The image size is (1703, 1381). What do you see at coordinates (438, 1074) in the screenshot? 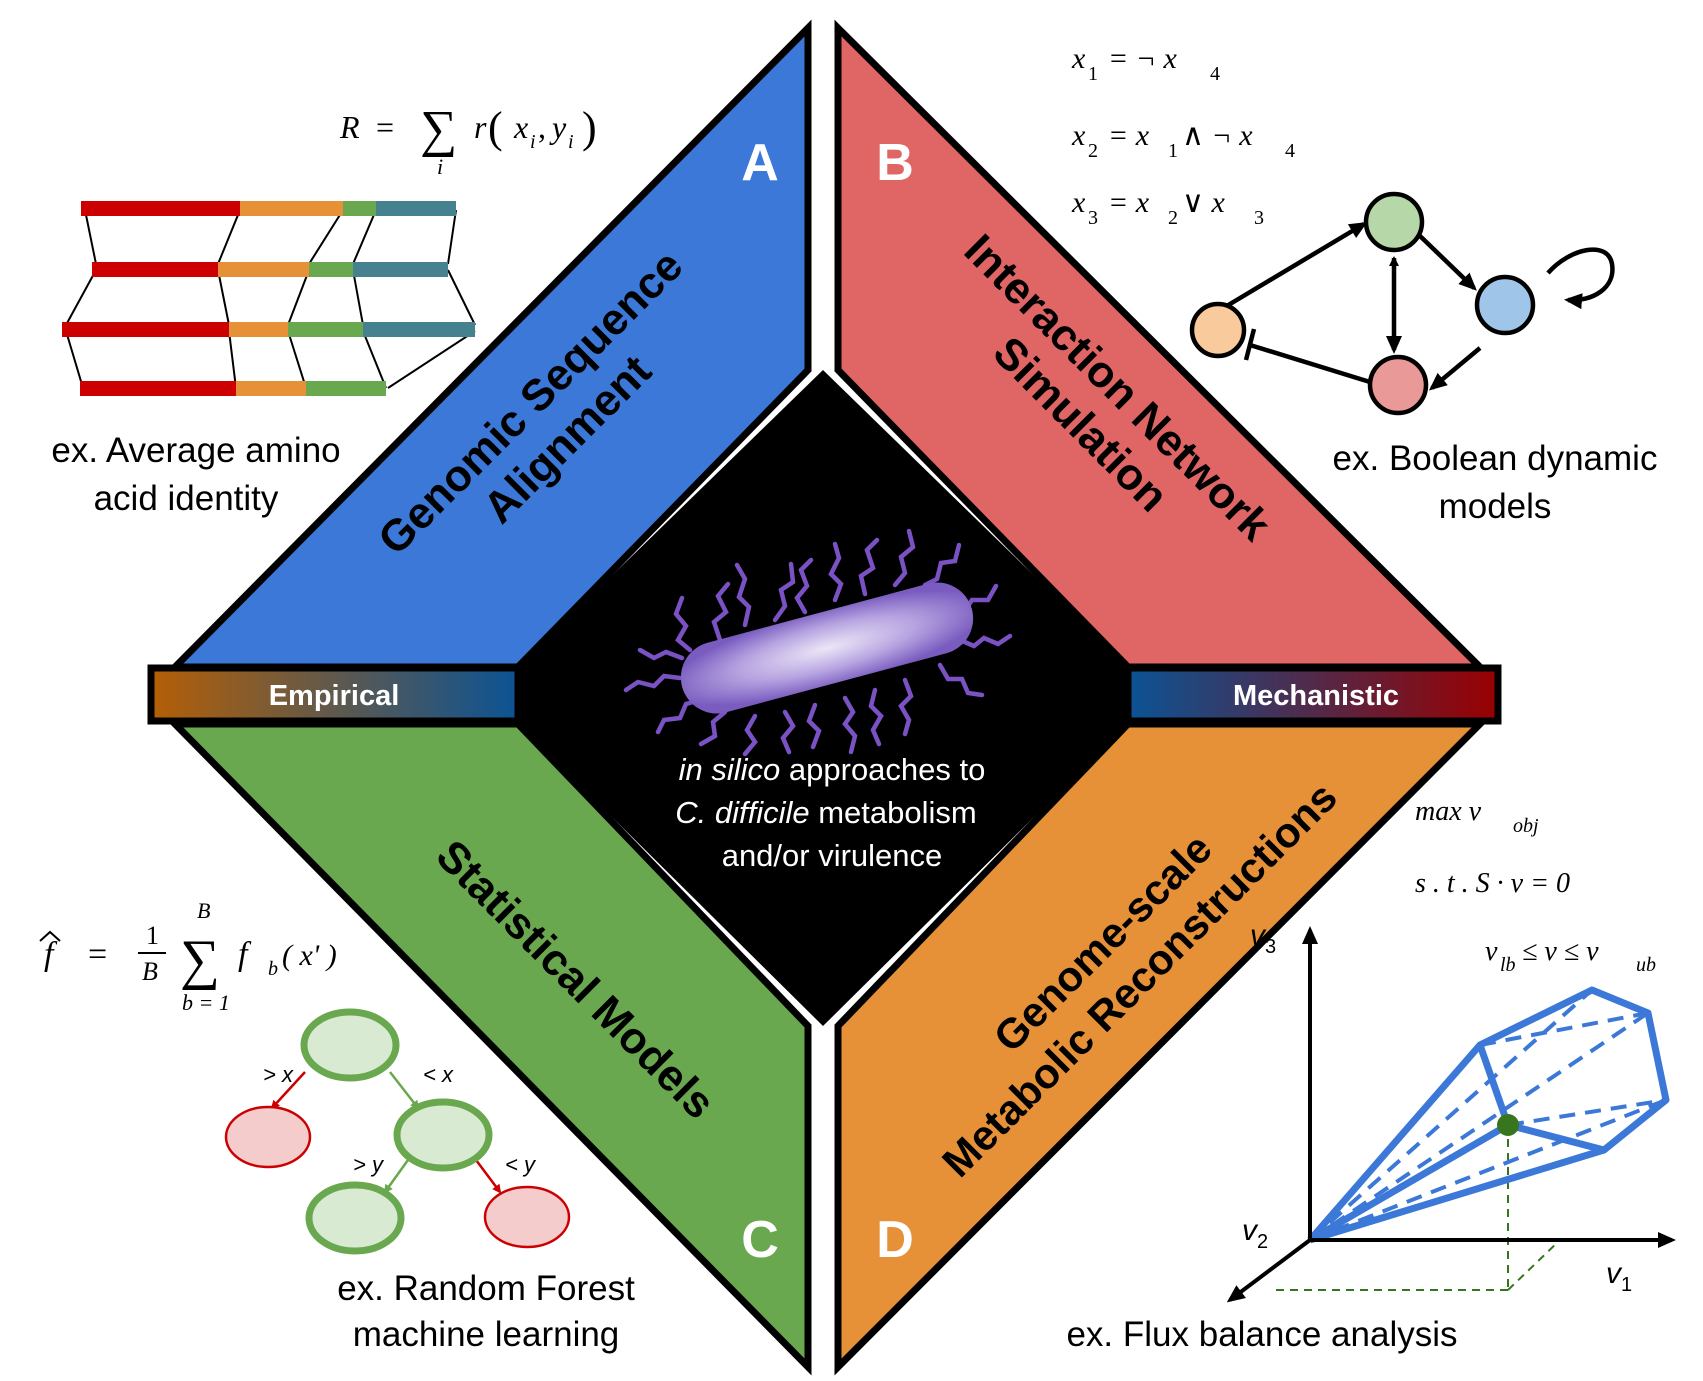
I see `split-right-top-label: < x` at bounding box center [438, 1074].